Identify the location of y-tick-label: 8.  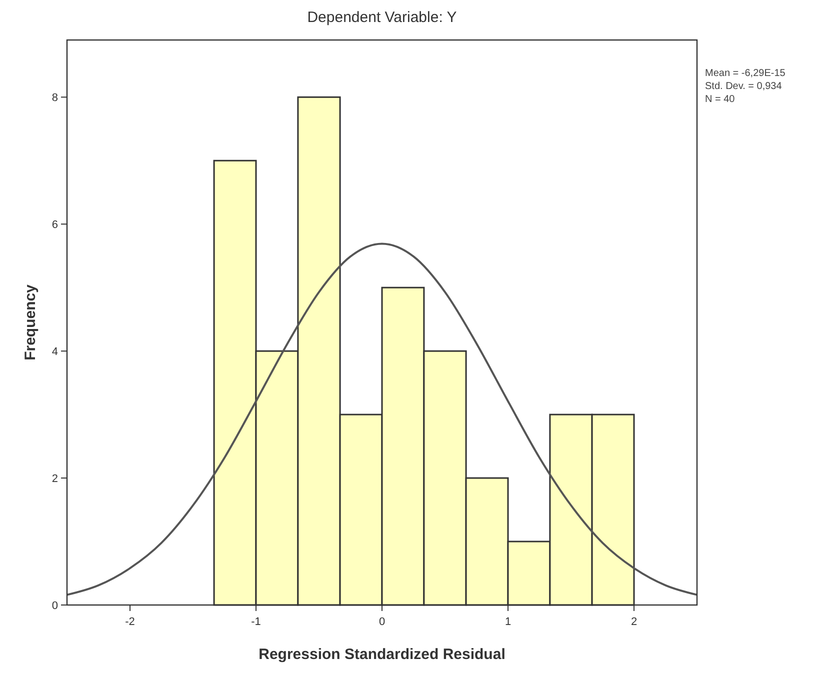
(55, 98).